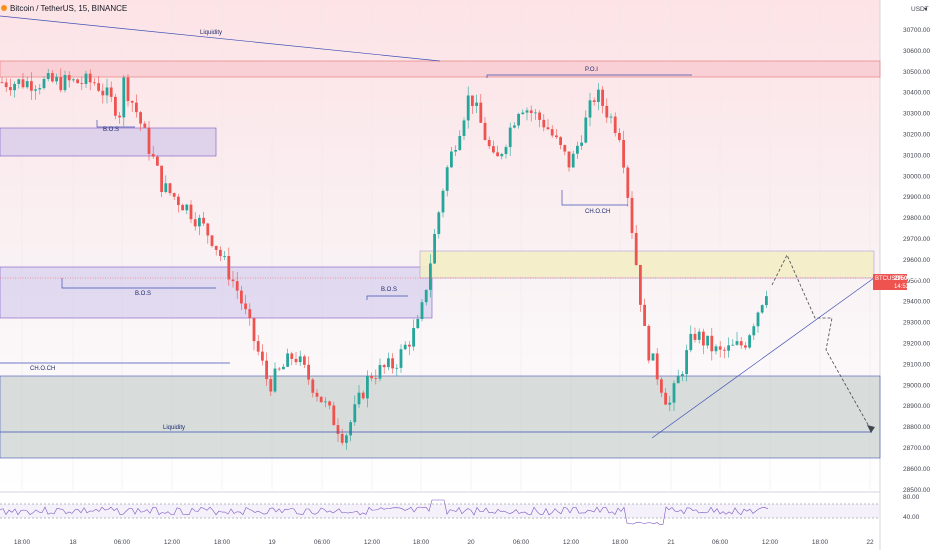  I want to click on dropdown-icon: ▾, so click(926, 9).